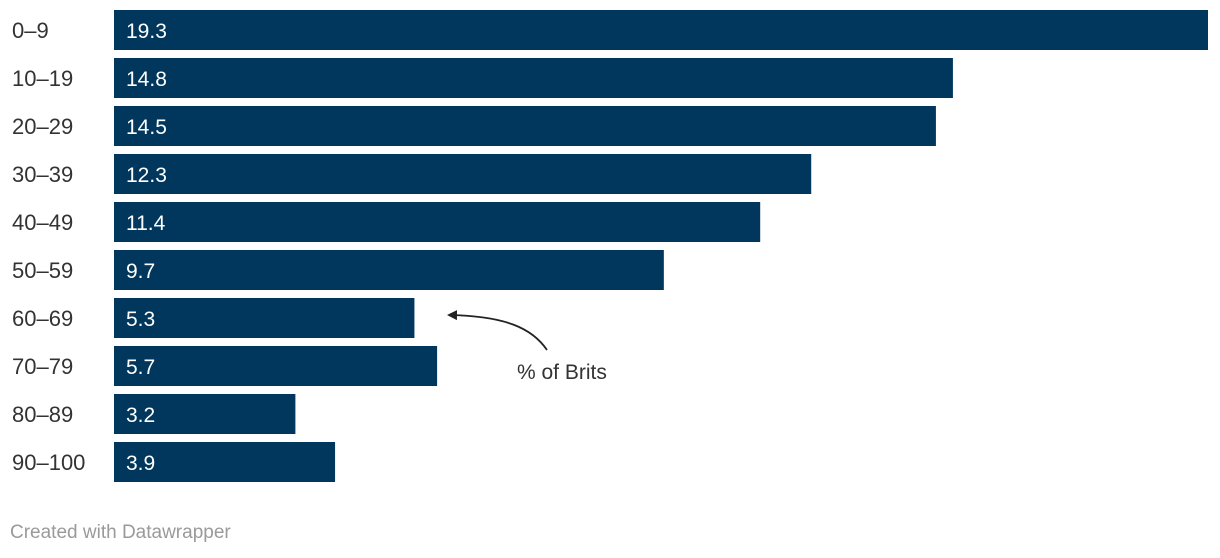  Describe the element at coordinates (140, 415) in the screenshot. I see `bar-value-label: 3.2` at that location.